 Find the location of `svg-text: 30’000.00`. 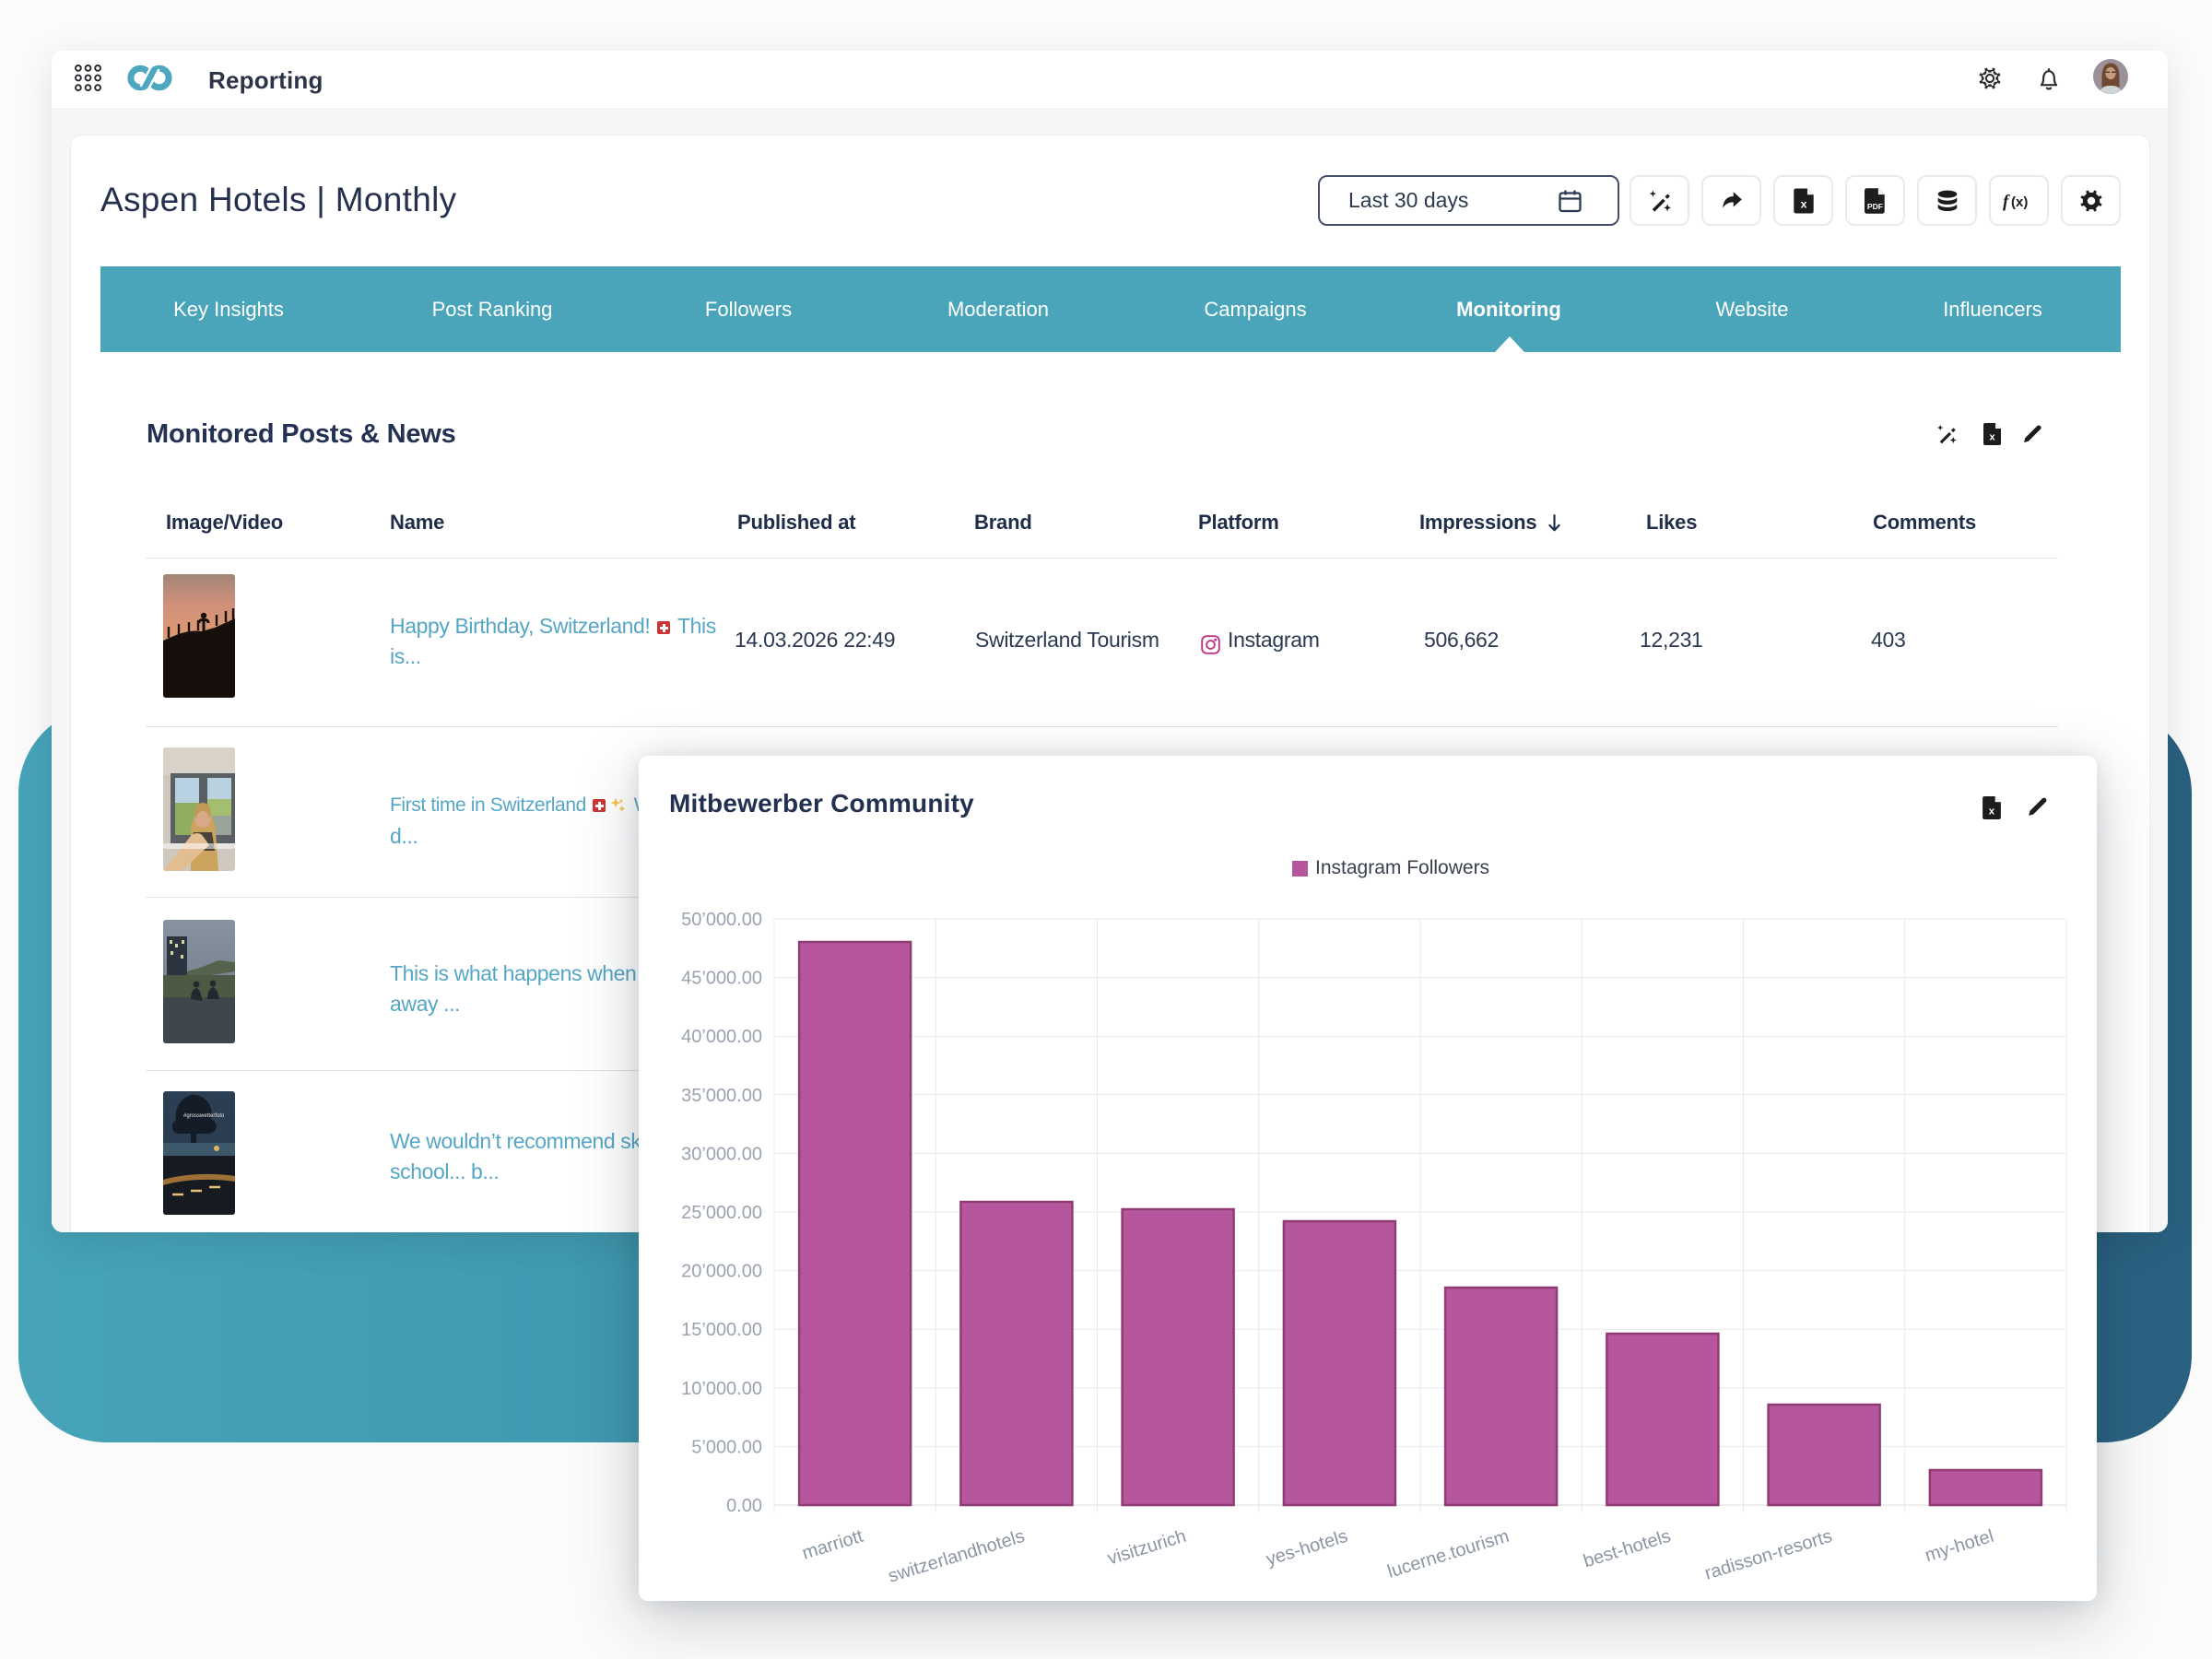

svg-text: 30’000.00 is located at coordinates (721, 1154).